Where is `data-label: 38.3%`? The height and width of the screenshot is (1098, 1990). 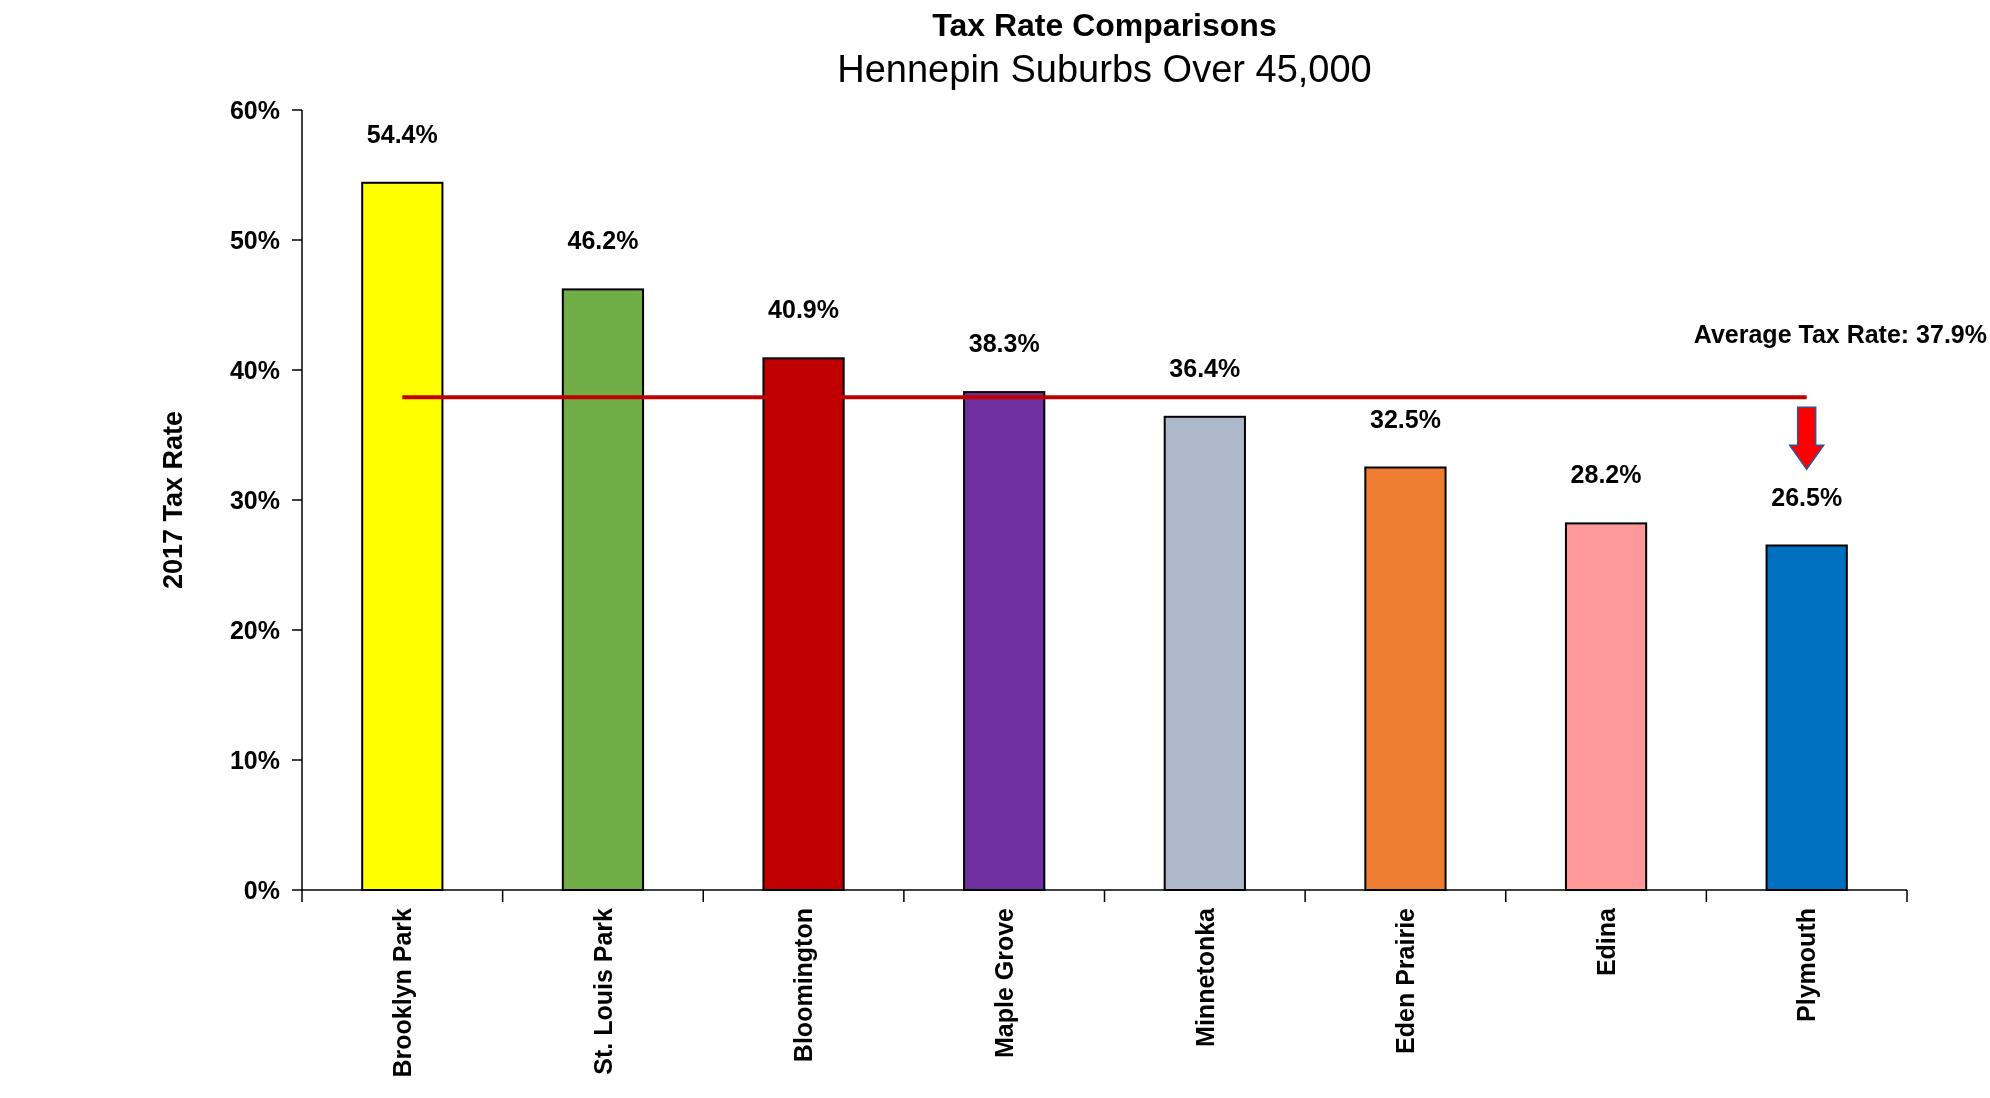 data-label: 38.3% is located at coordinates (1004, 343).